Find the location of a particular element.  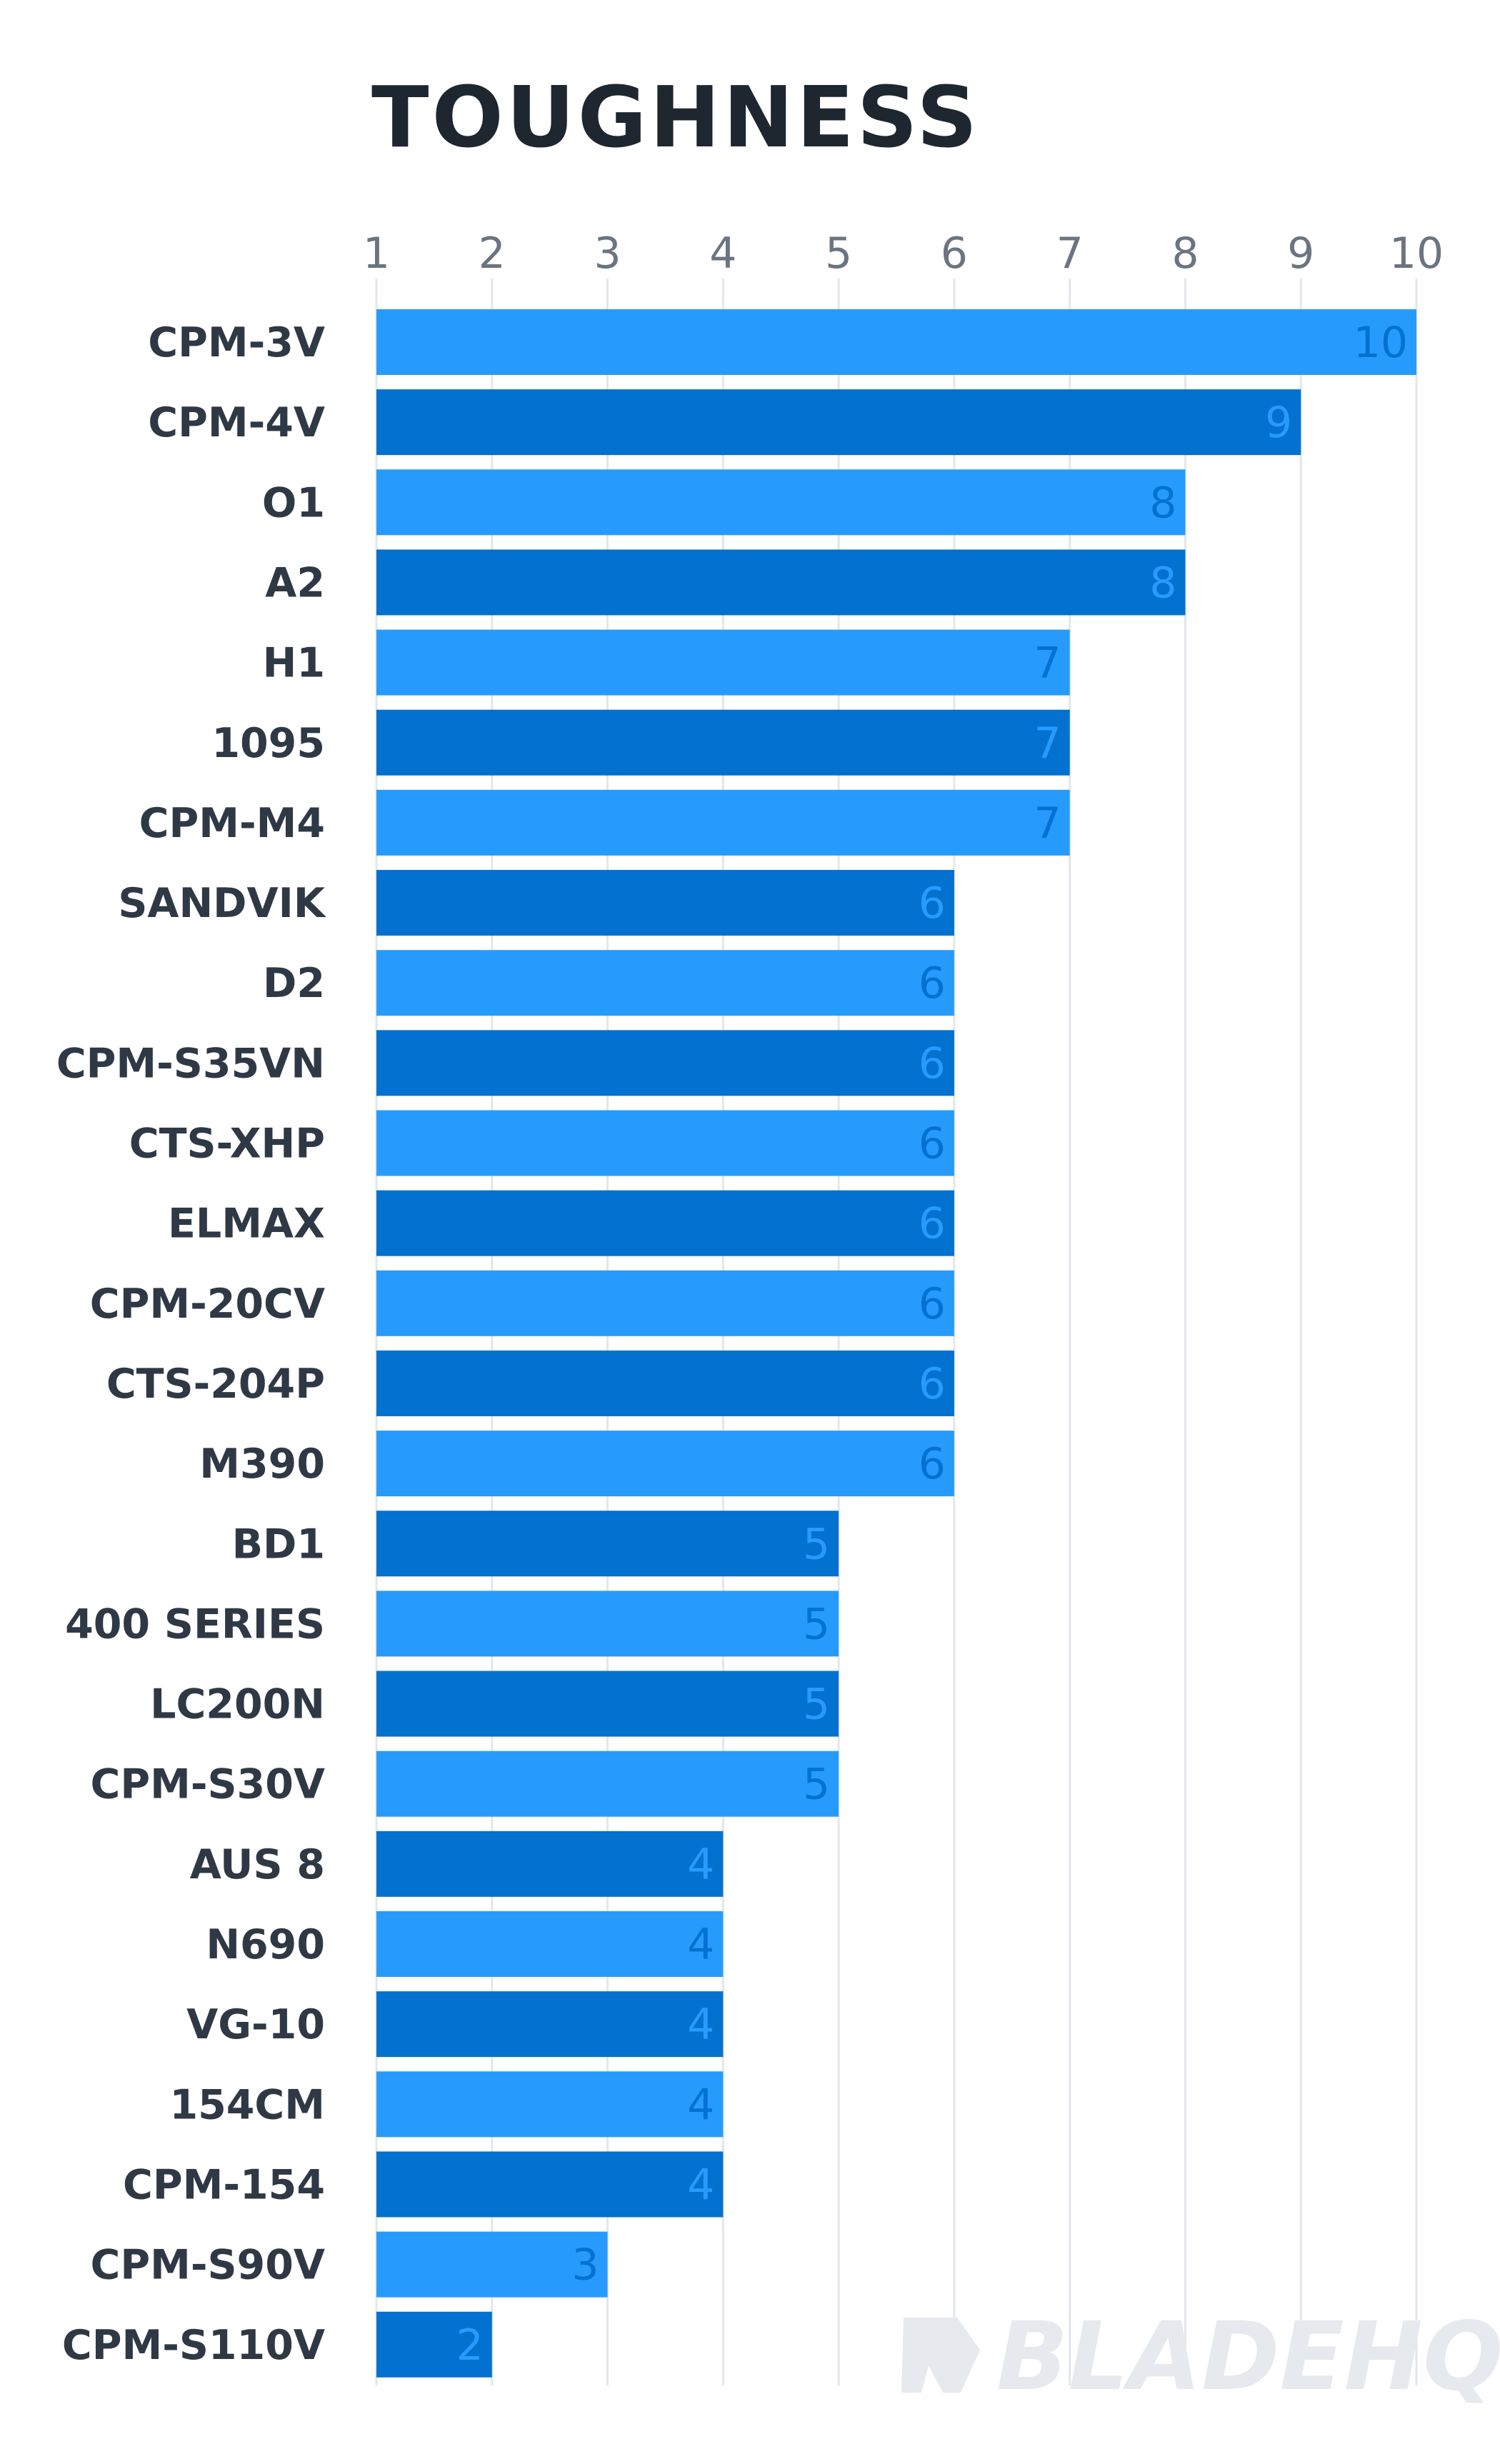

category-label: AUS 8 is located at coordinates (257, 1864).